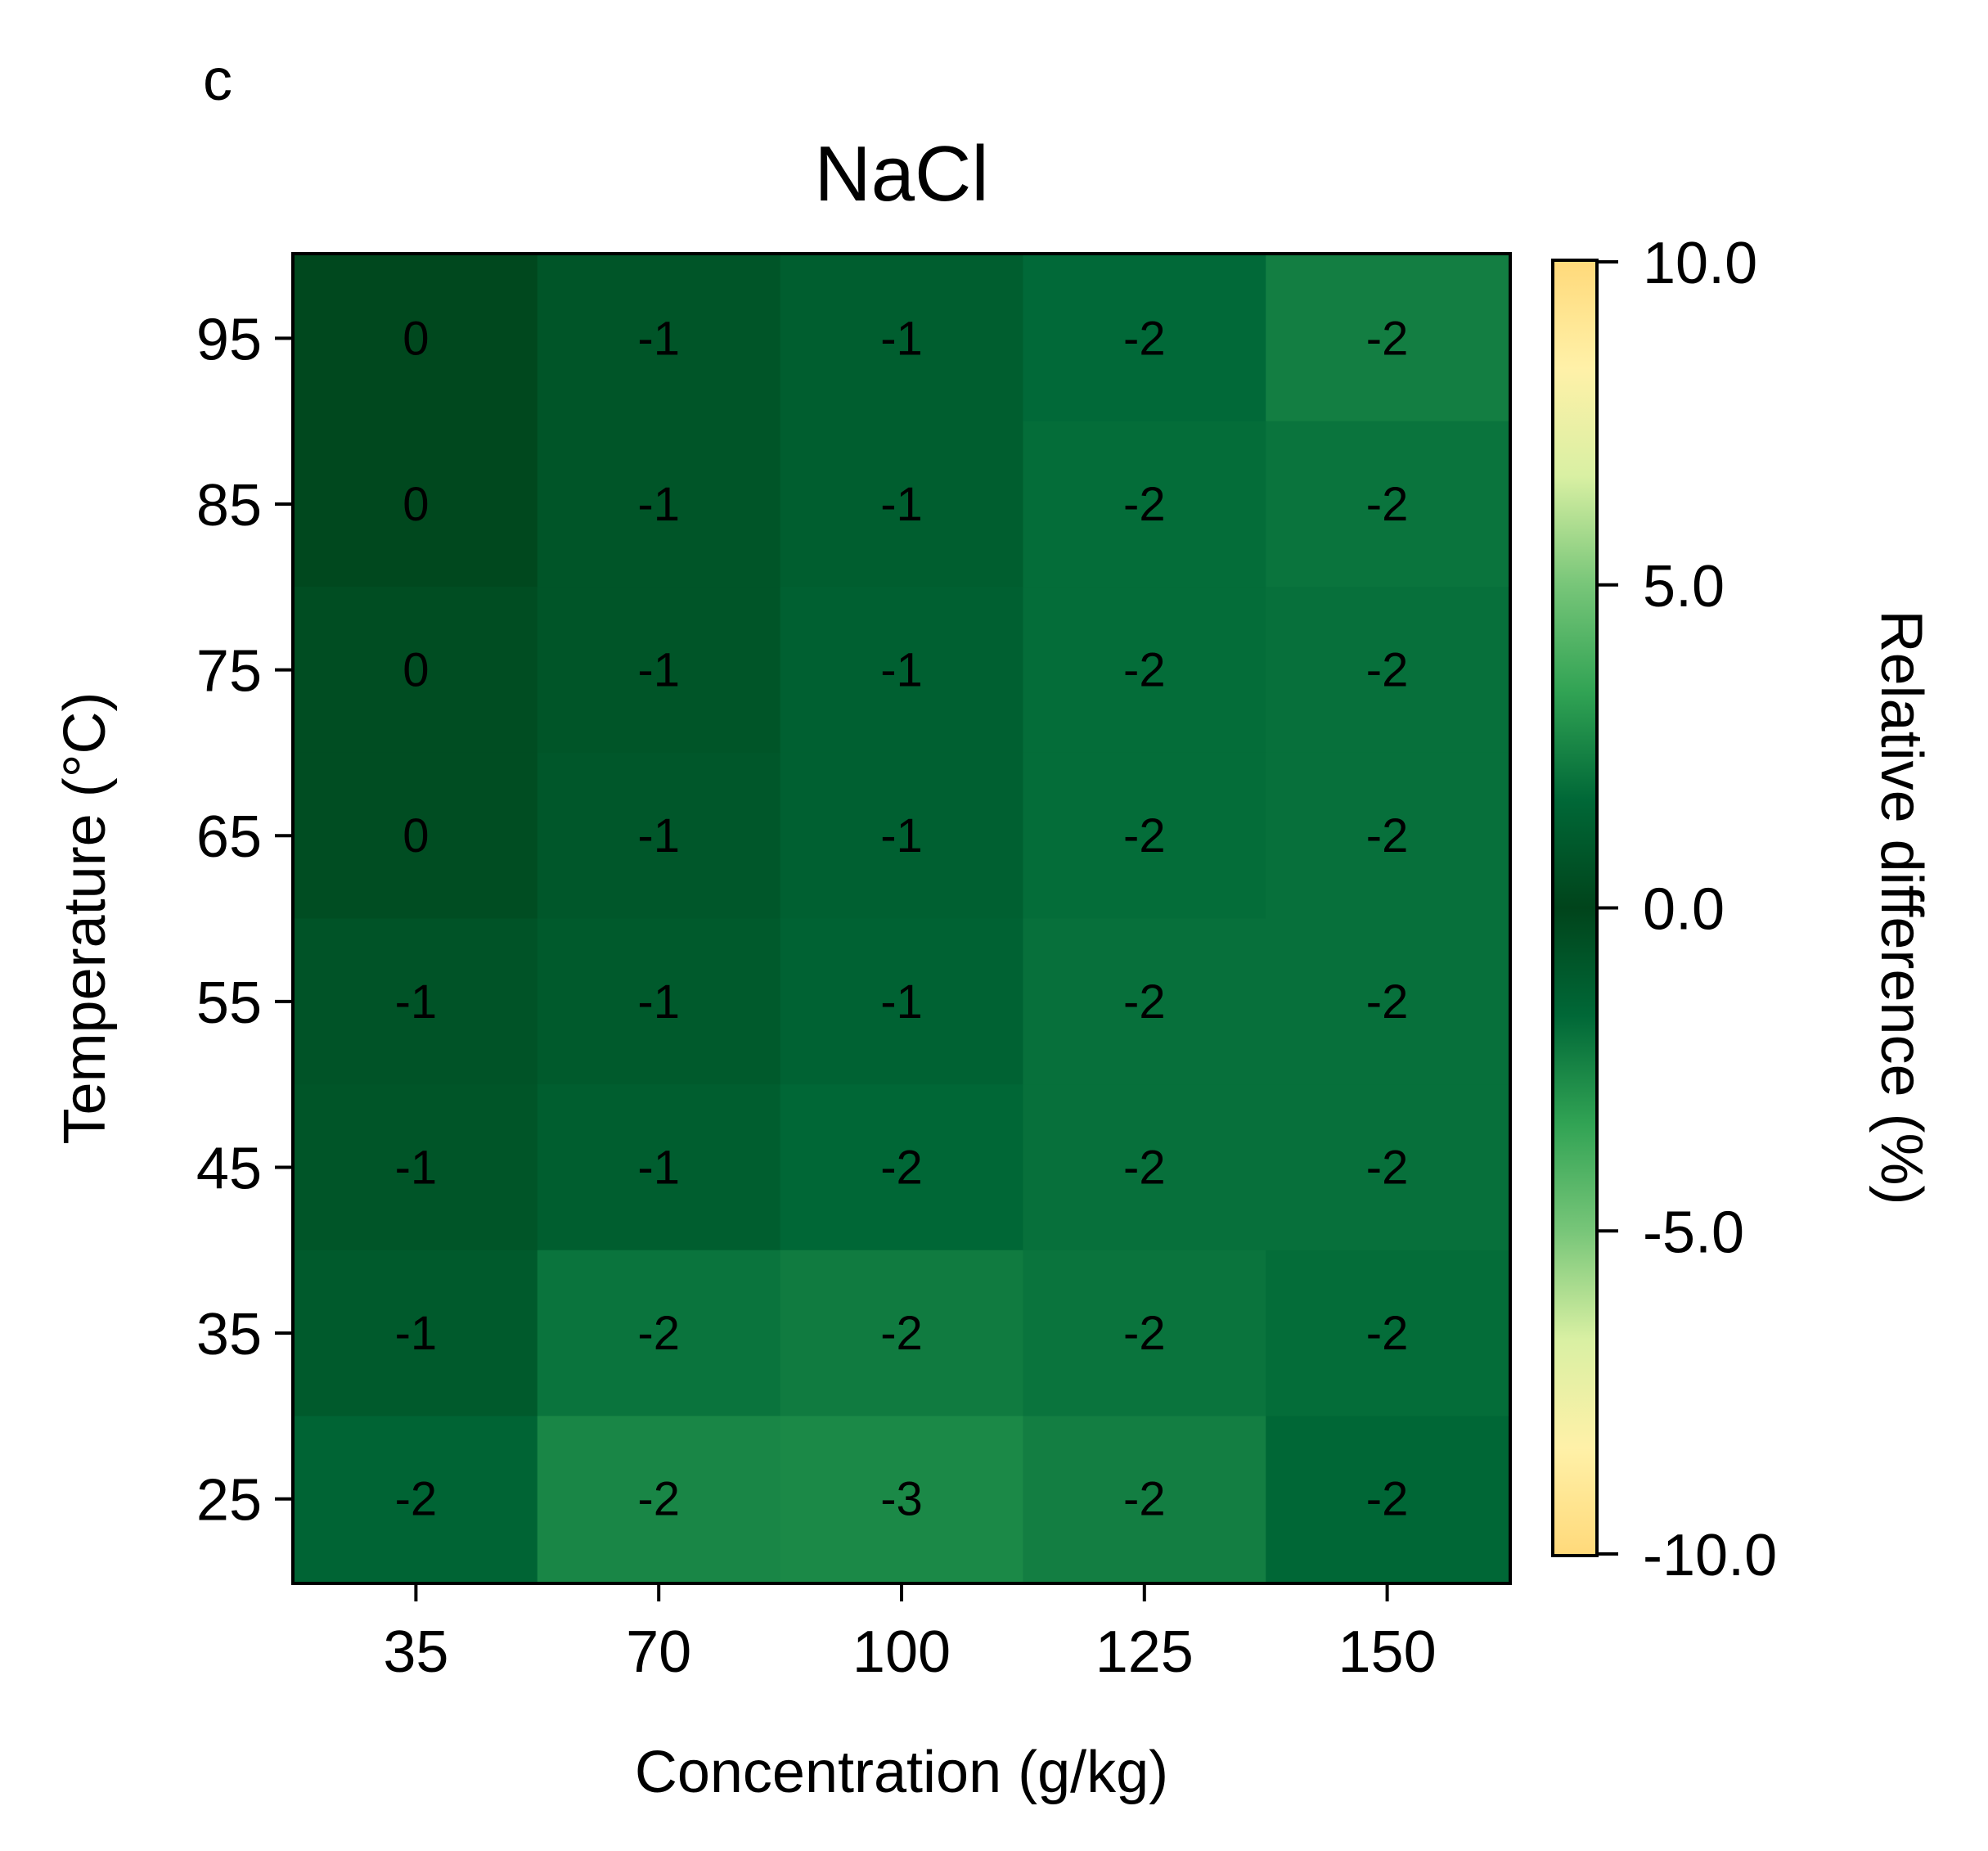 This screenshot has height=1851, width=1988. What do you see at coordinates (415, 1652) in the screenshot?
I see `x-tick-label: 35` at bounding box center [415, 1652].